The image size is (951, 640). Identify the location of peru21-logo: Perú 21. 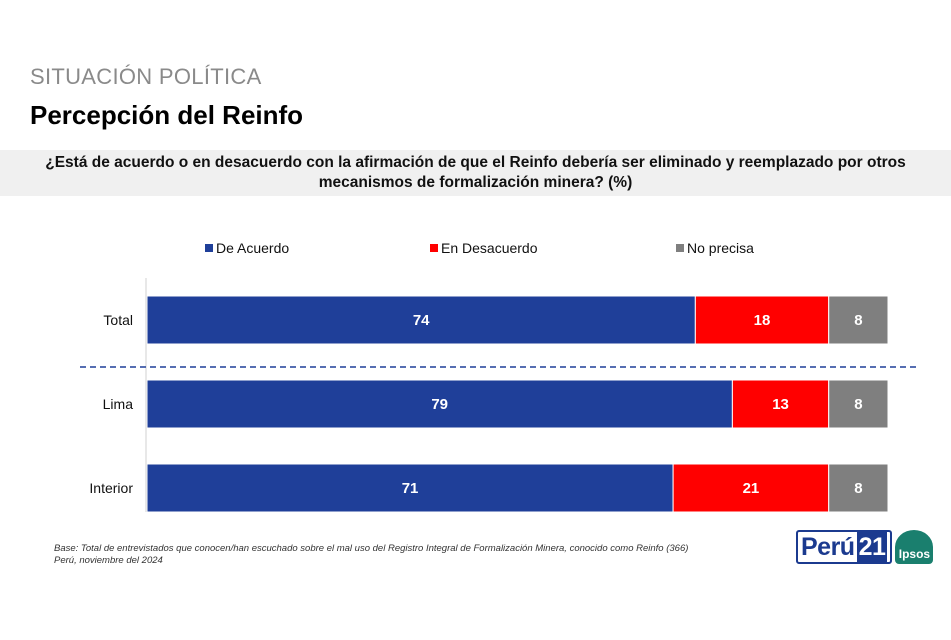
(844, 547).